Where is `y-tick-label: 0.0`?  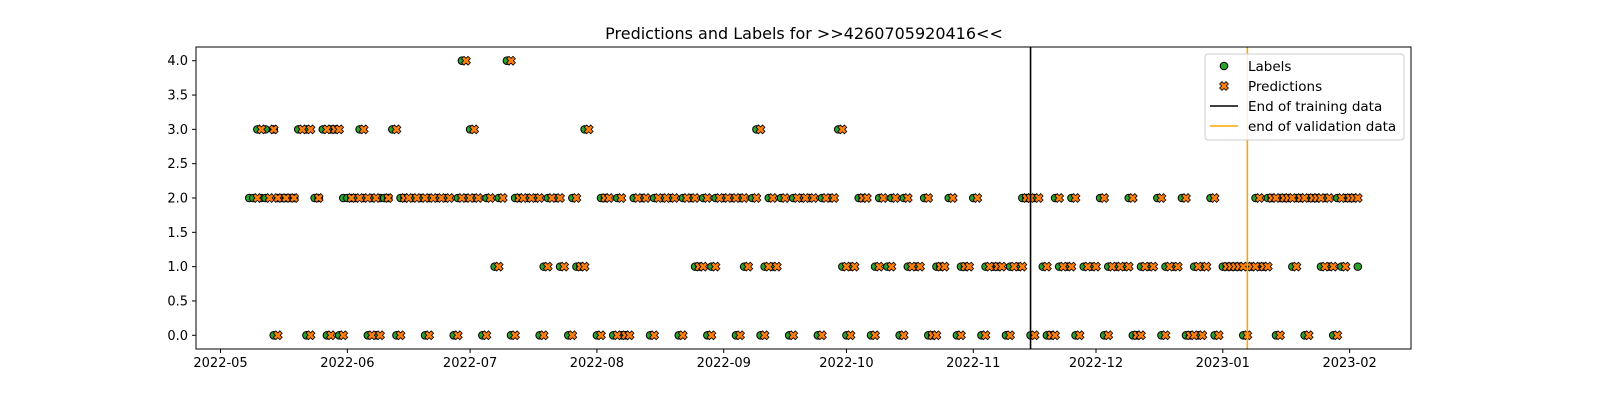 y-tick-label: 0.0 is located at coordinates (177, 336).